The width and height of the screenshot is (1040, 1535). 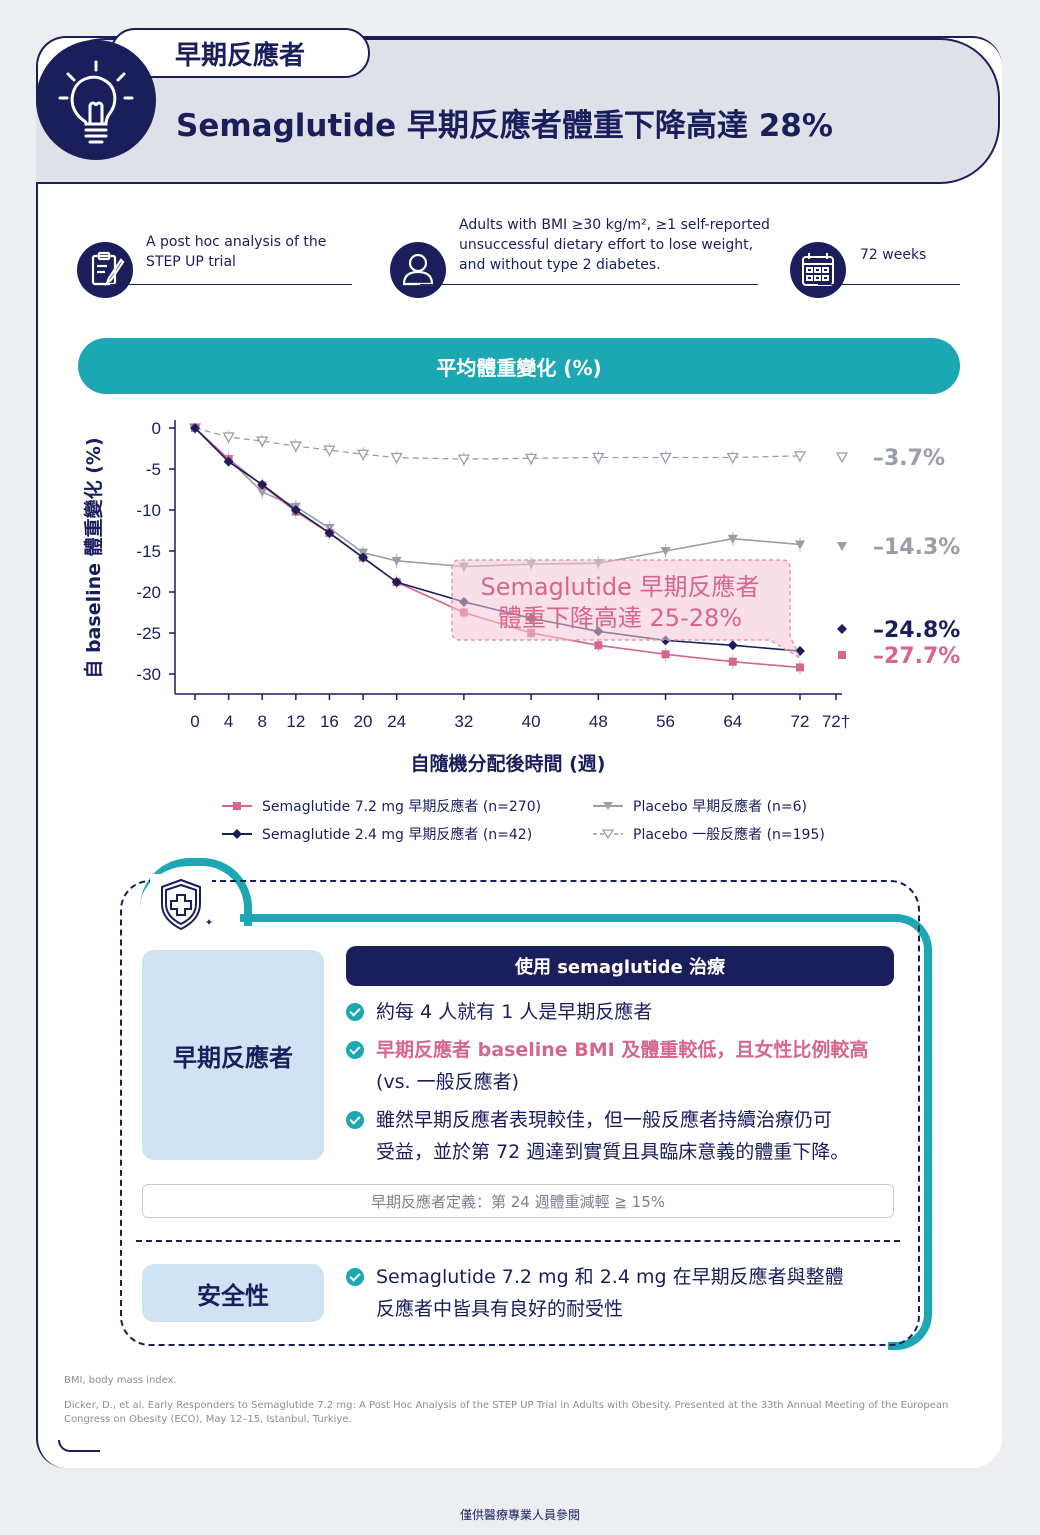 What do you see at coordinates (732, 721) in the screenshot?
I see `x-tick-label: 64` at bounding box center [732, 721].